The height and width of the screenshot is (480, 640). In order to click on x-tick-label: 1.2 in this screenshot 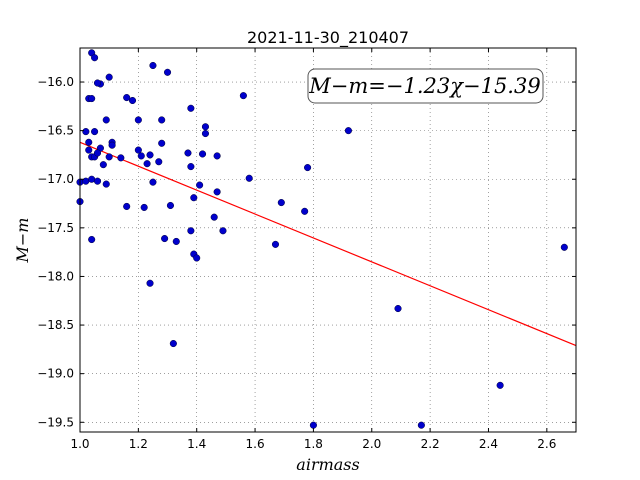, I will do `click(138, 444)`.